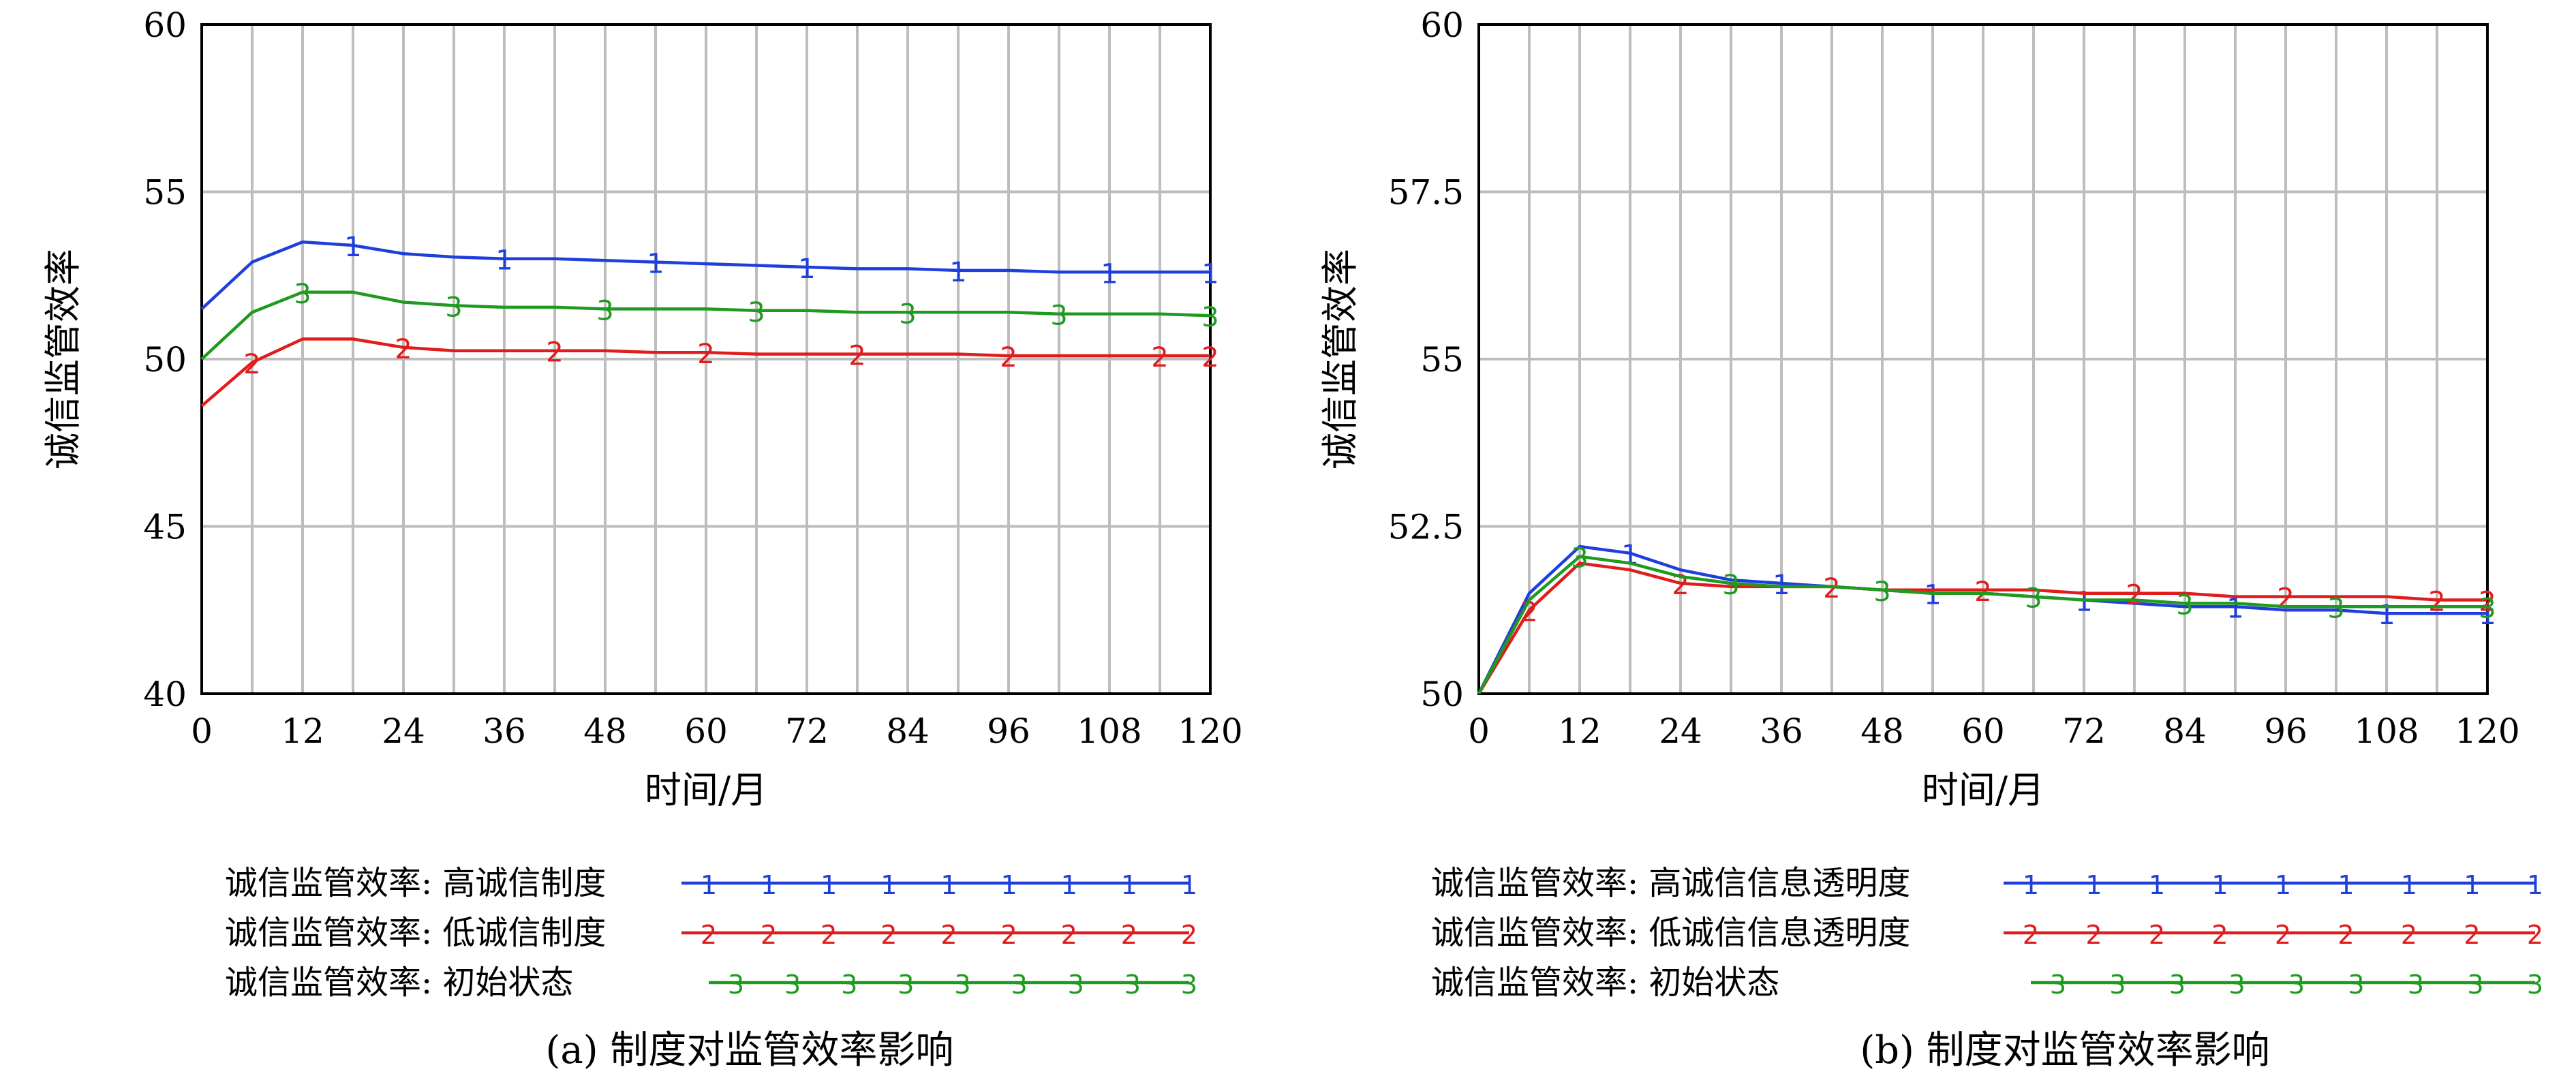 This screenshot has width=2576, height=1078. What do you see at coordinates (415, 883) in the screenshot?
I see `legend-label-1: 诚信监管效率: 高诚信制度` at bounding box center [415, 883].